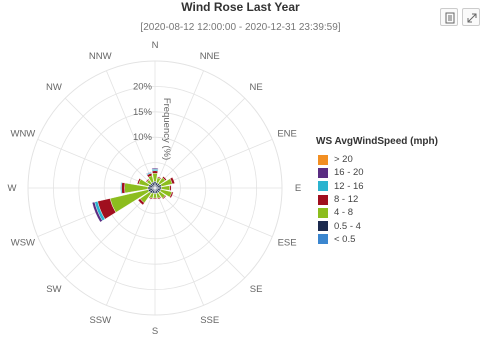 The width and height of the screenshot is (481, 338). Describe the element at coordinates (347, 226) in the screenshot. I see `legend-label: 0.5 - 4` at that location.